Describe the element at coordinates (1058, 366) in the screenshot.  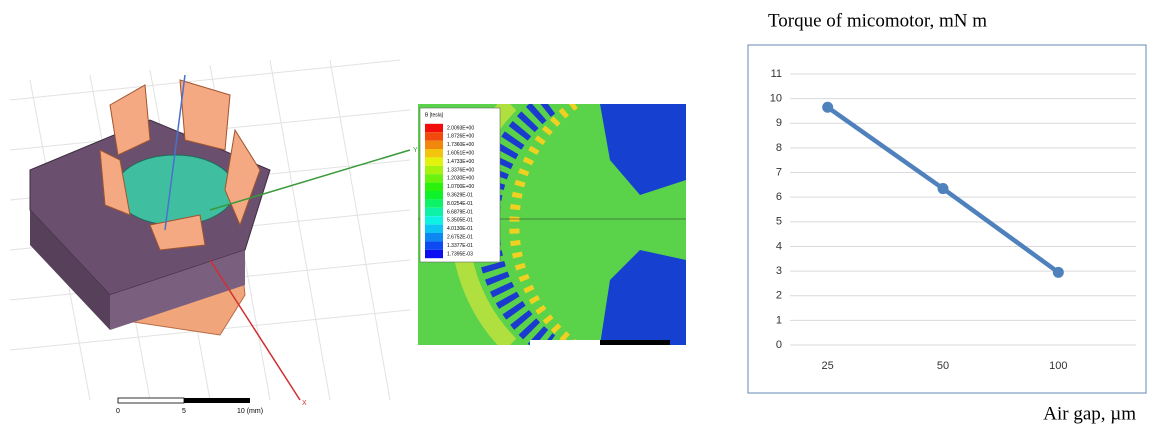
I see `x-tick-label: 100` at that location.